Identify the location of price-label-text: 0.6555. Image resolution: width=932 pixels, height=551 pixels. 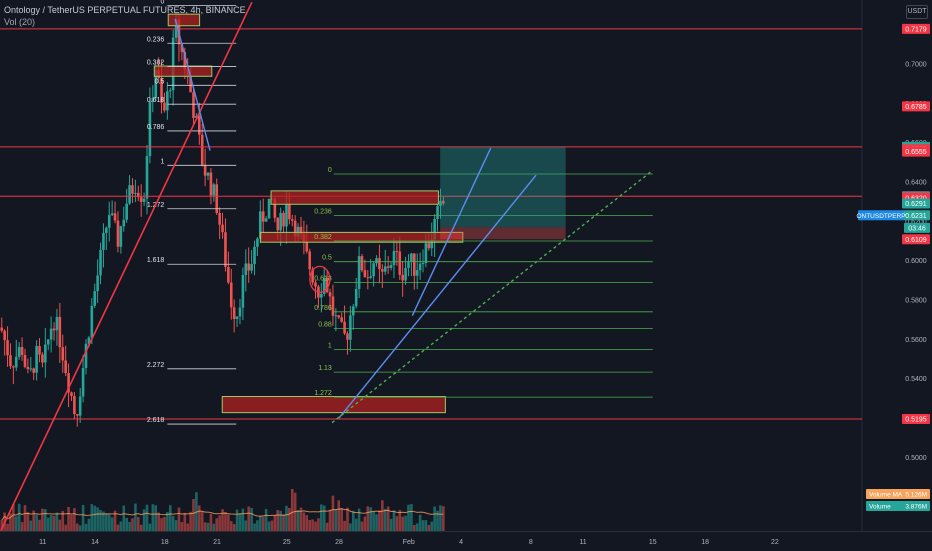
(916, 152).